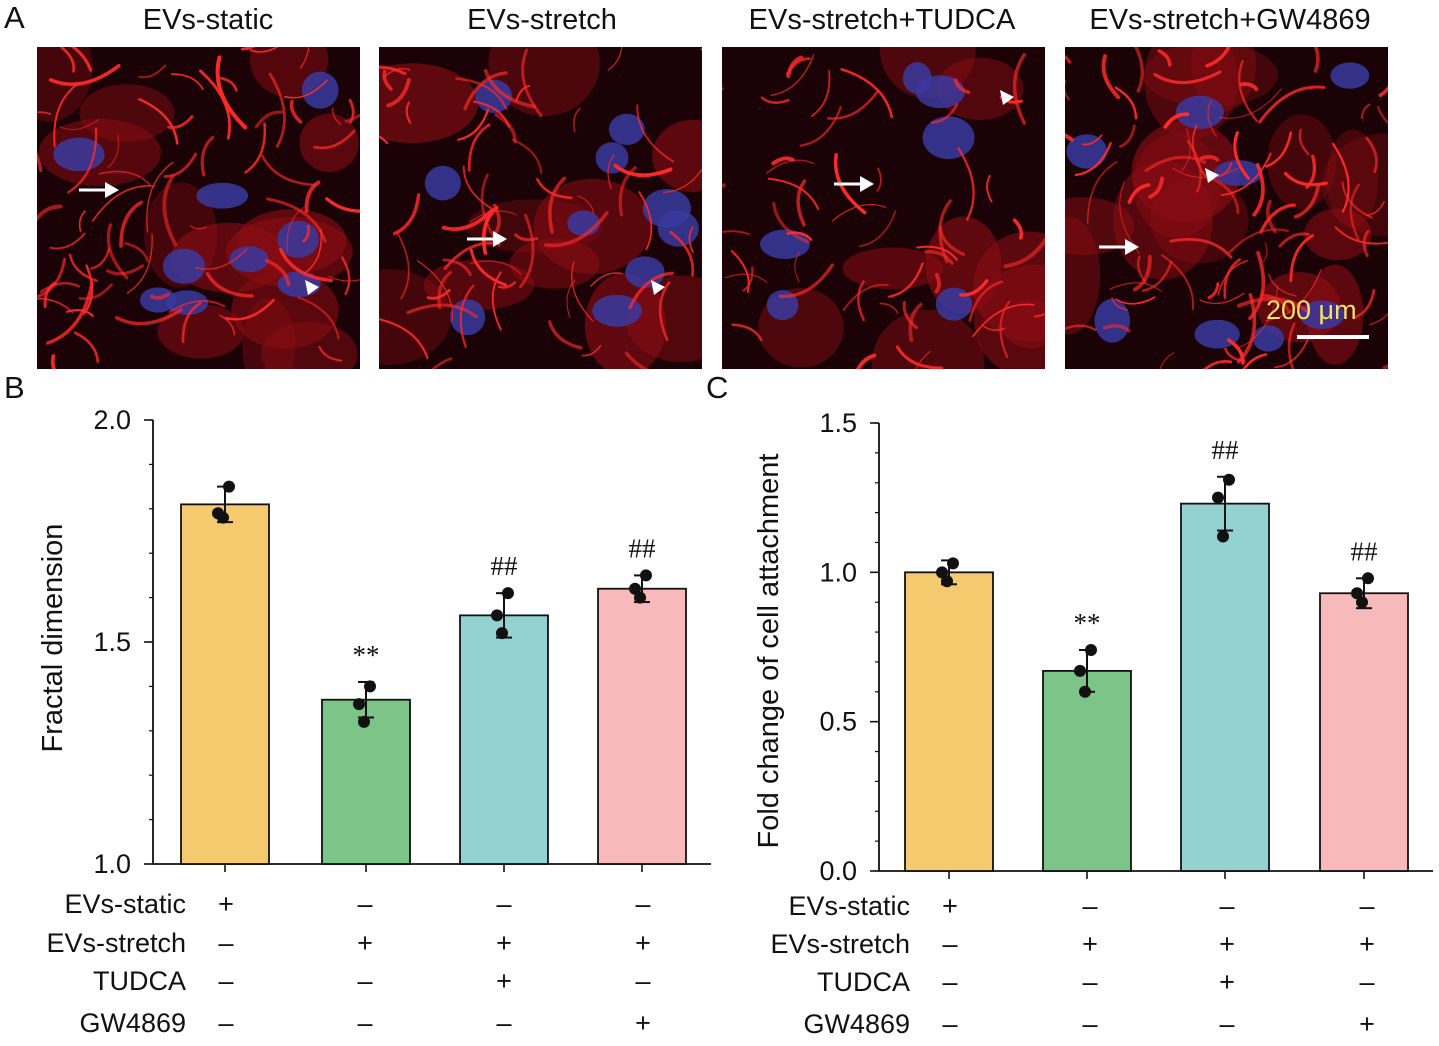  What do you see at coordinates (132, 1023) in the screenshot?
I see `treatment-row-label: GW4869` at bounding box center [132, 1023].